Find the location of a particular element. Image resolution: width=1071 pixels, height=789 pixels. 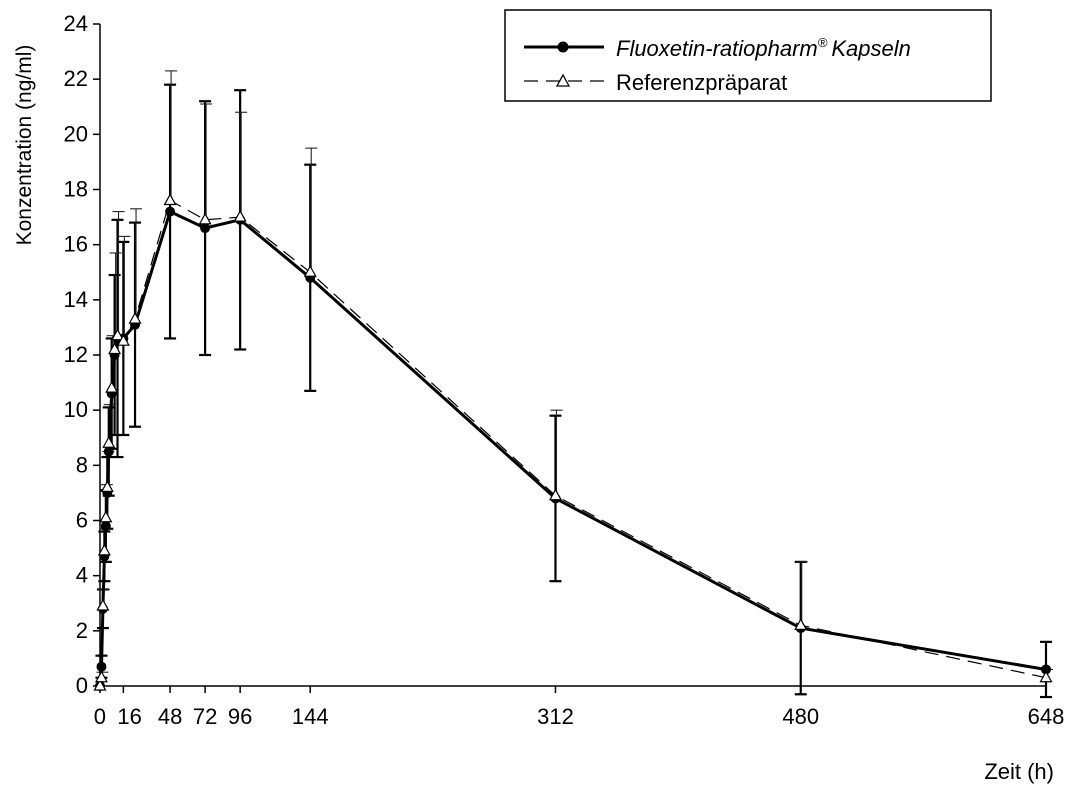

x-axis-label: Zeit (h) is located at coordinates (1019, 771).